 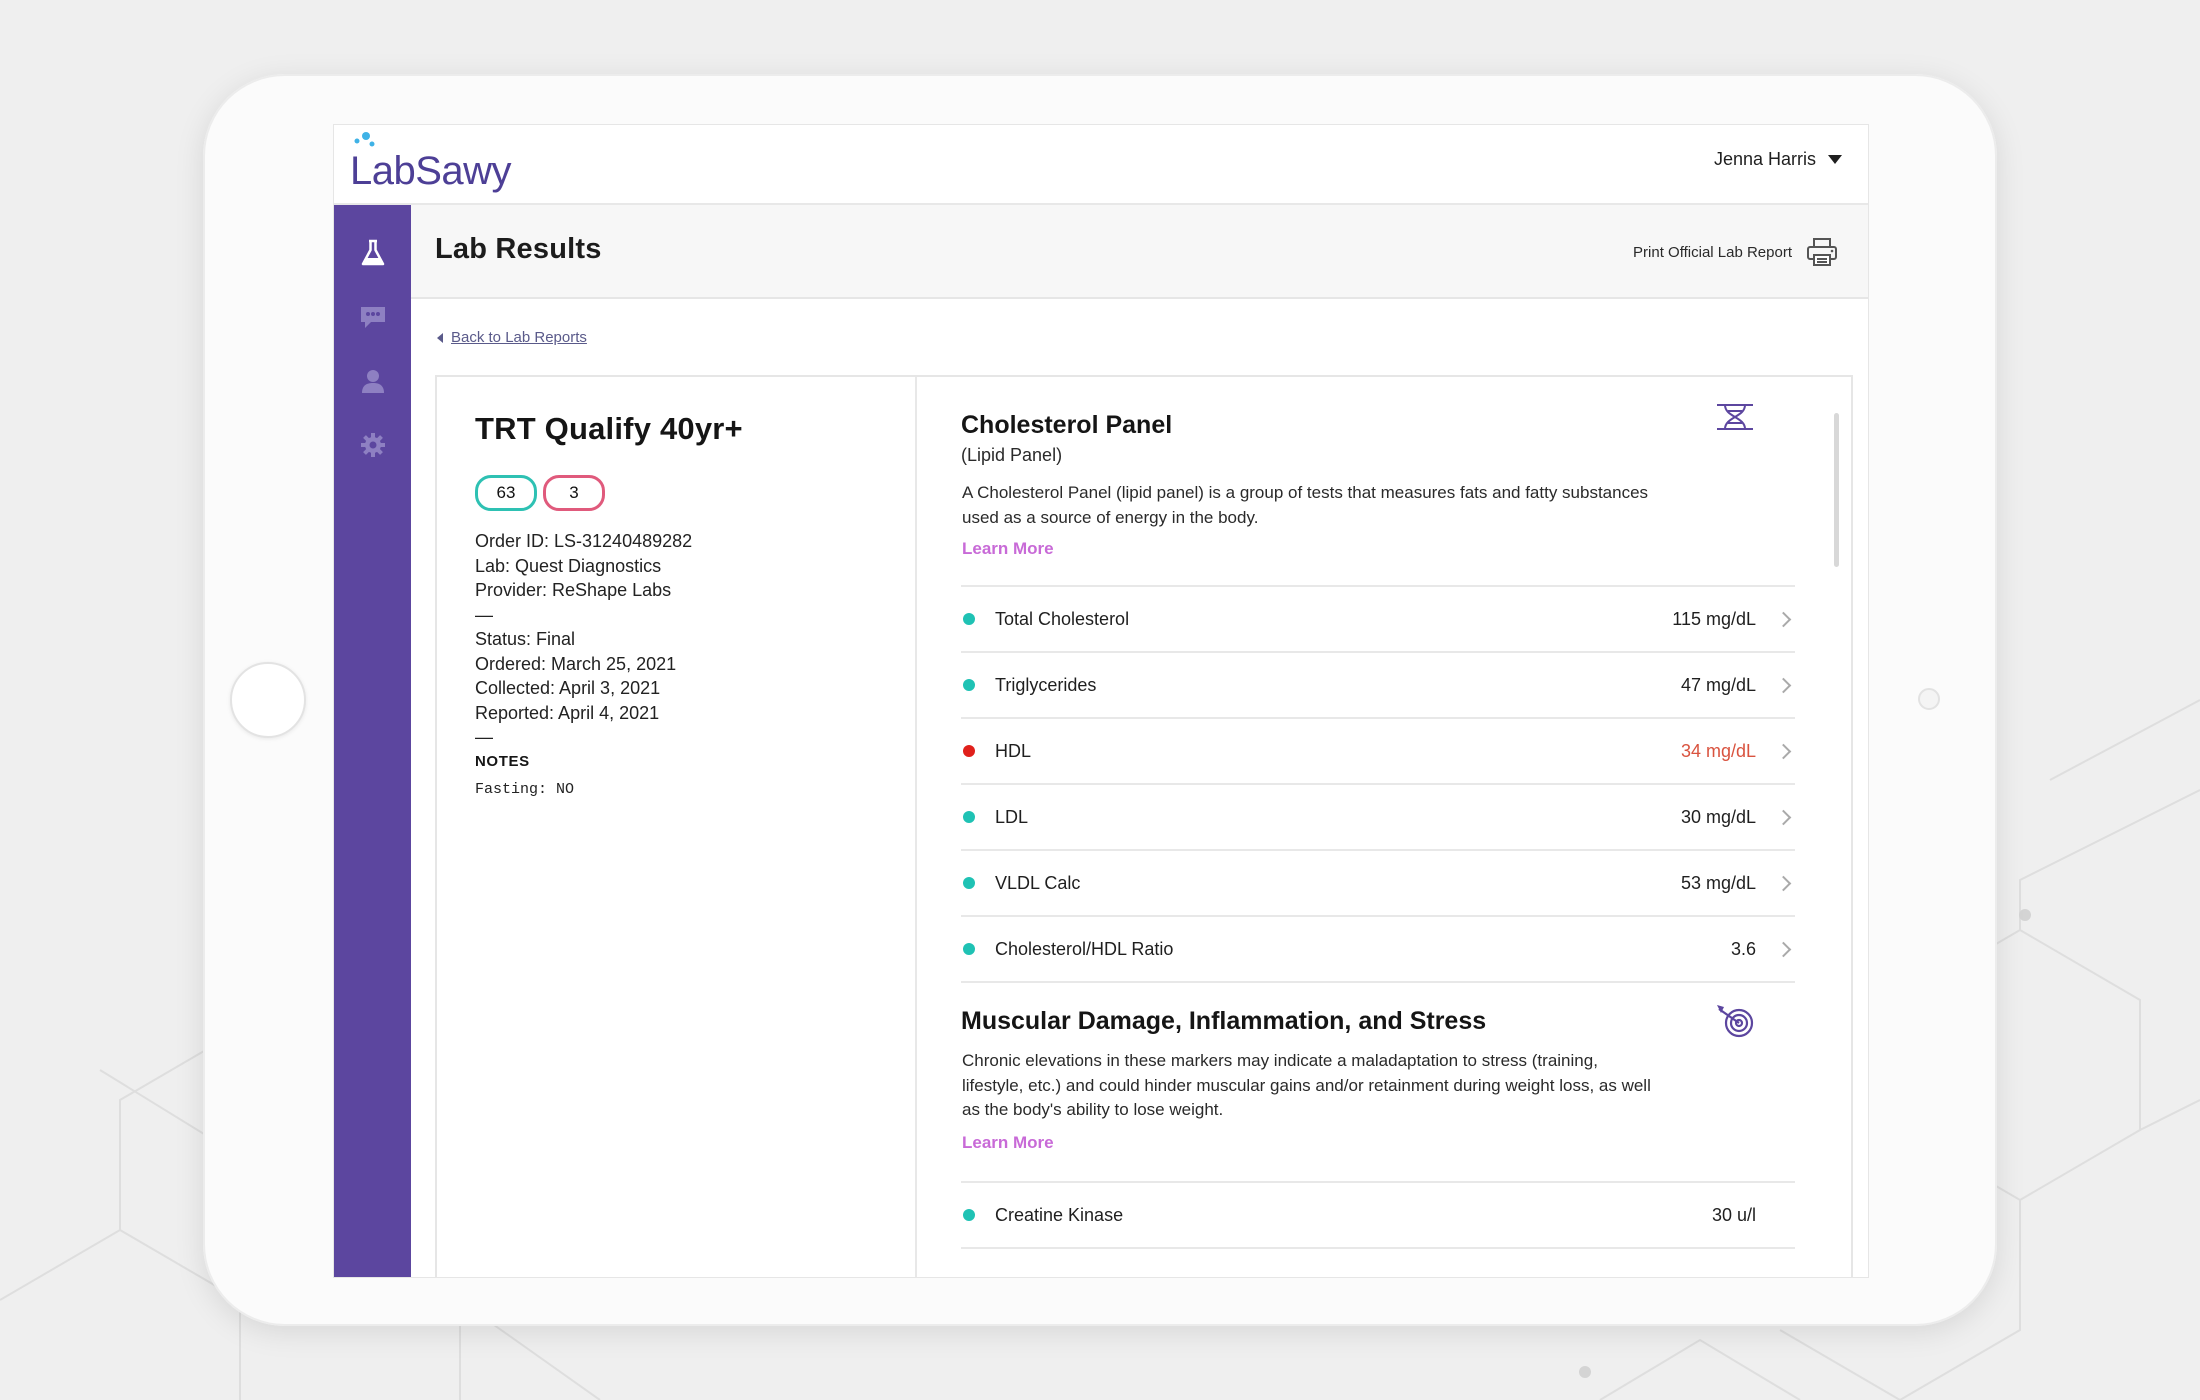 I want to click on user-menu: Jenna Harris, so click(x=1778, y=159).